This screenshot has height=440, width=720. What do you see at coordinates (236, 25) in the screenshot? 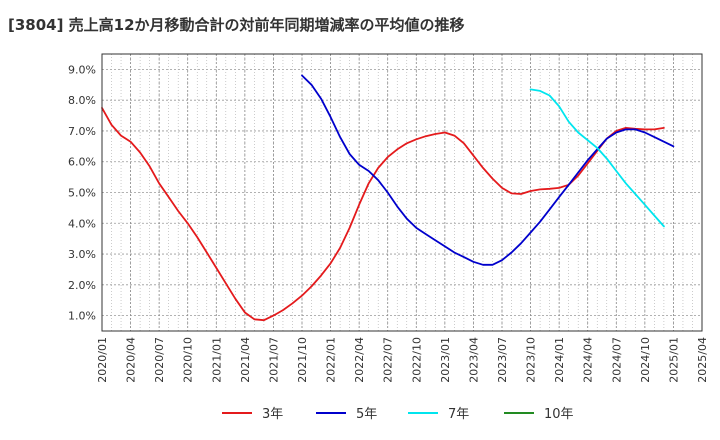
I see `chart-title: [3804] 売上高12か月移動合計の対前年同期増減率の平均値の推移` at bounding box center [236, 25].